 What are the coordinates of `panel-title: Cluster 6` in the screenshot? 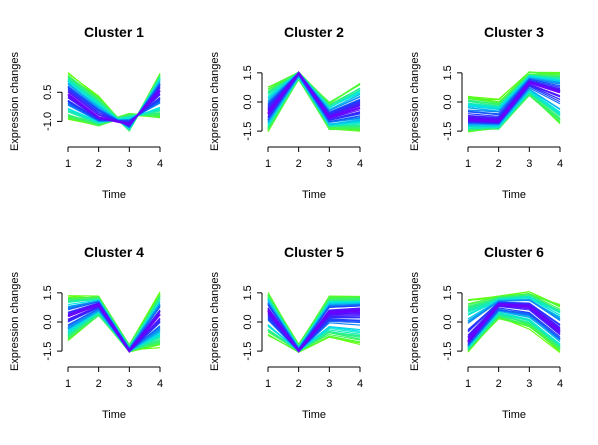 It's located at (514, 252).